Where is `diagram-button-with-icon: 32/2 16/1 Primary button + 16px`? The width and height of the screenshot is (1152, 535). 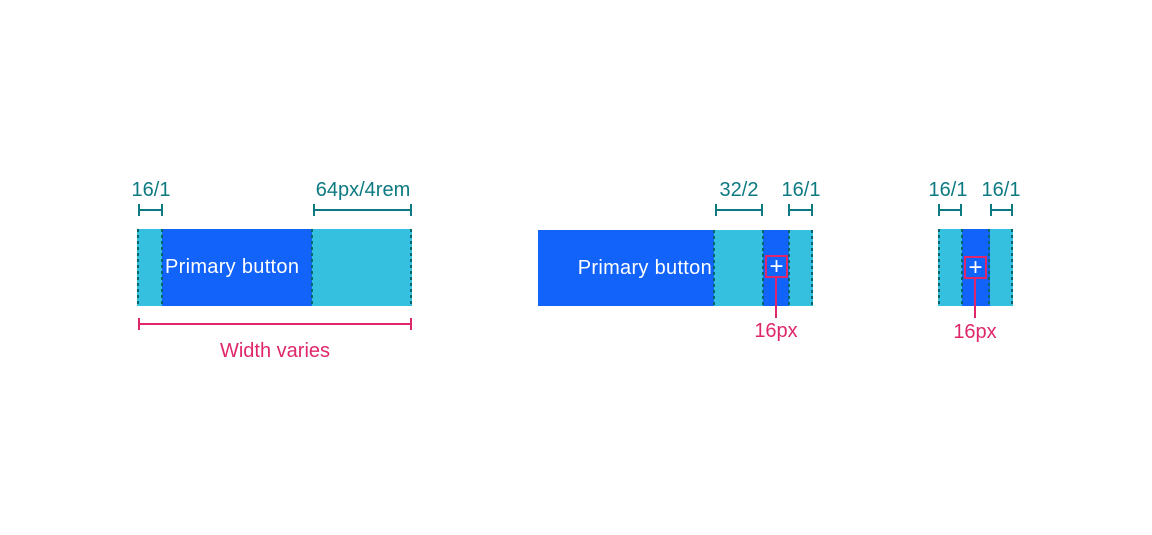 diagram-button-with-icon: 32/2 16/1 Primary button + 16px is located at coordinates (679, 272).